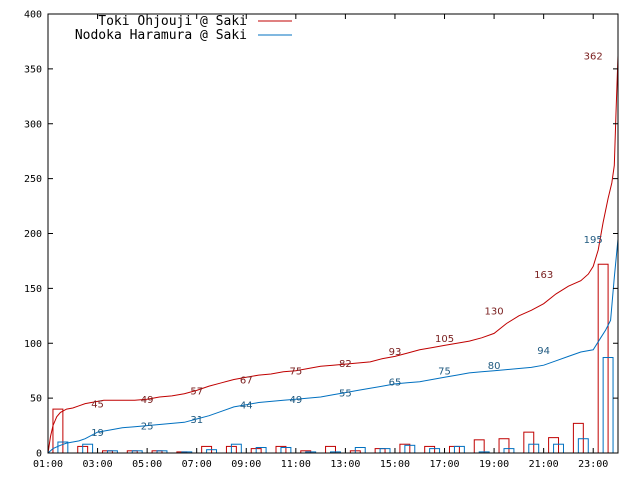 Image resolution: width=640 pixels, height=480 pixels. What do you see at coordinates (48, 464) in the screenshot?
I see `x-tick-label: 01:00` at bounding box center [48, 464].